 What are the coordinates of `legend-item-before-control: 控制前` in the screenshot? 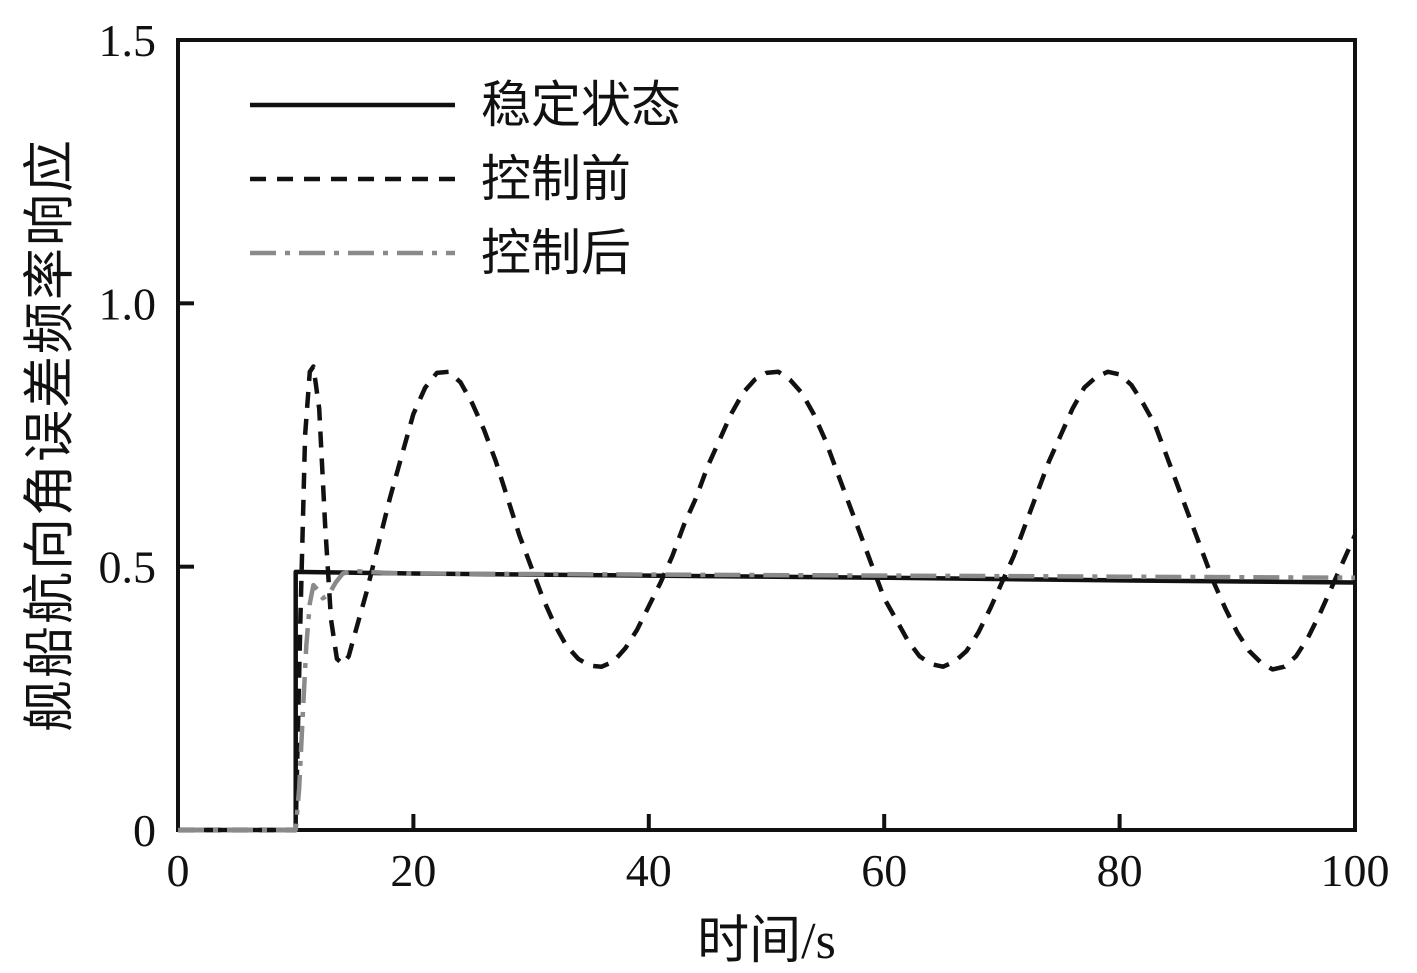 It's located at (465, 179).